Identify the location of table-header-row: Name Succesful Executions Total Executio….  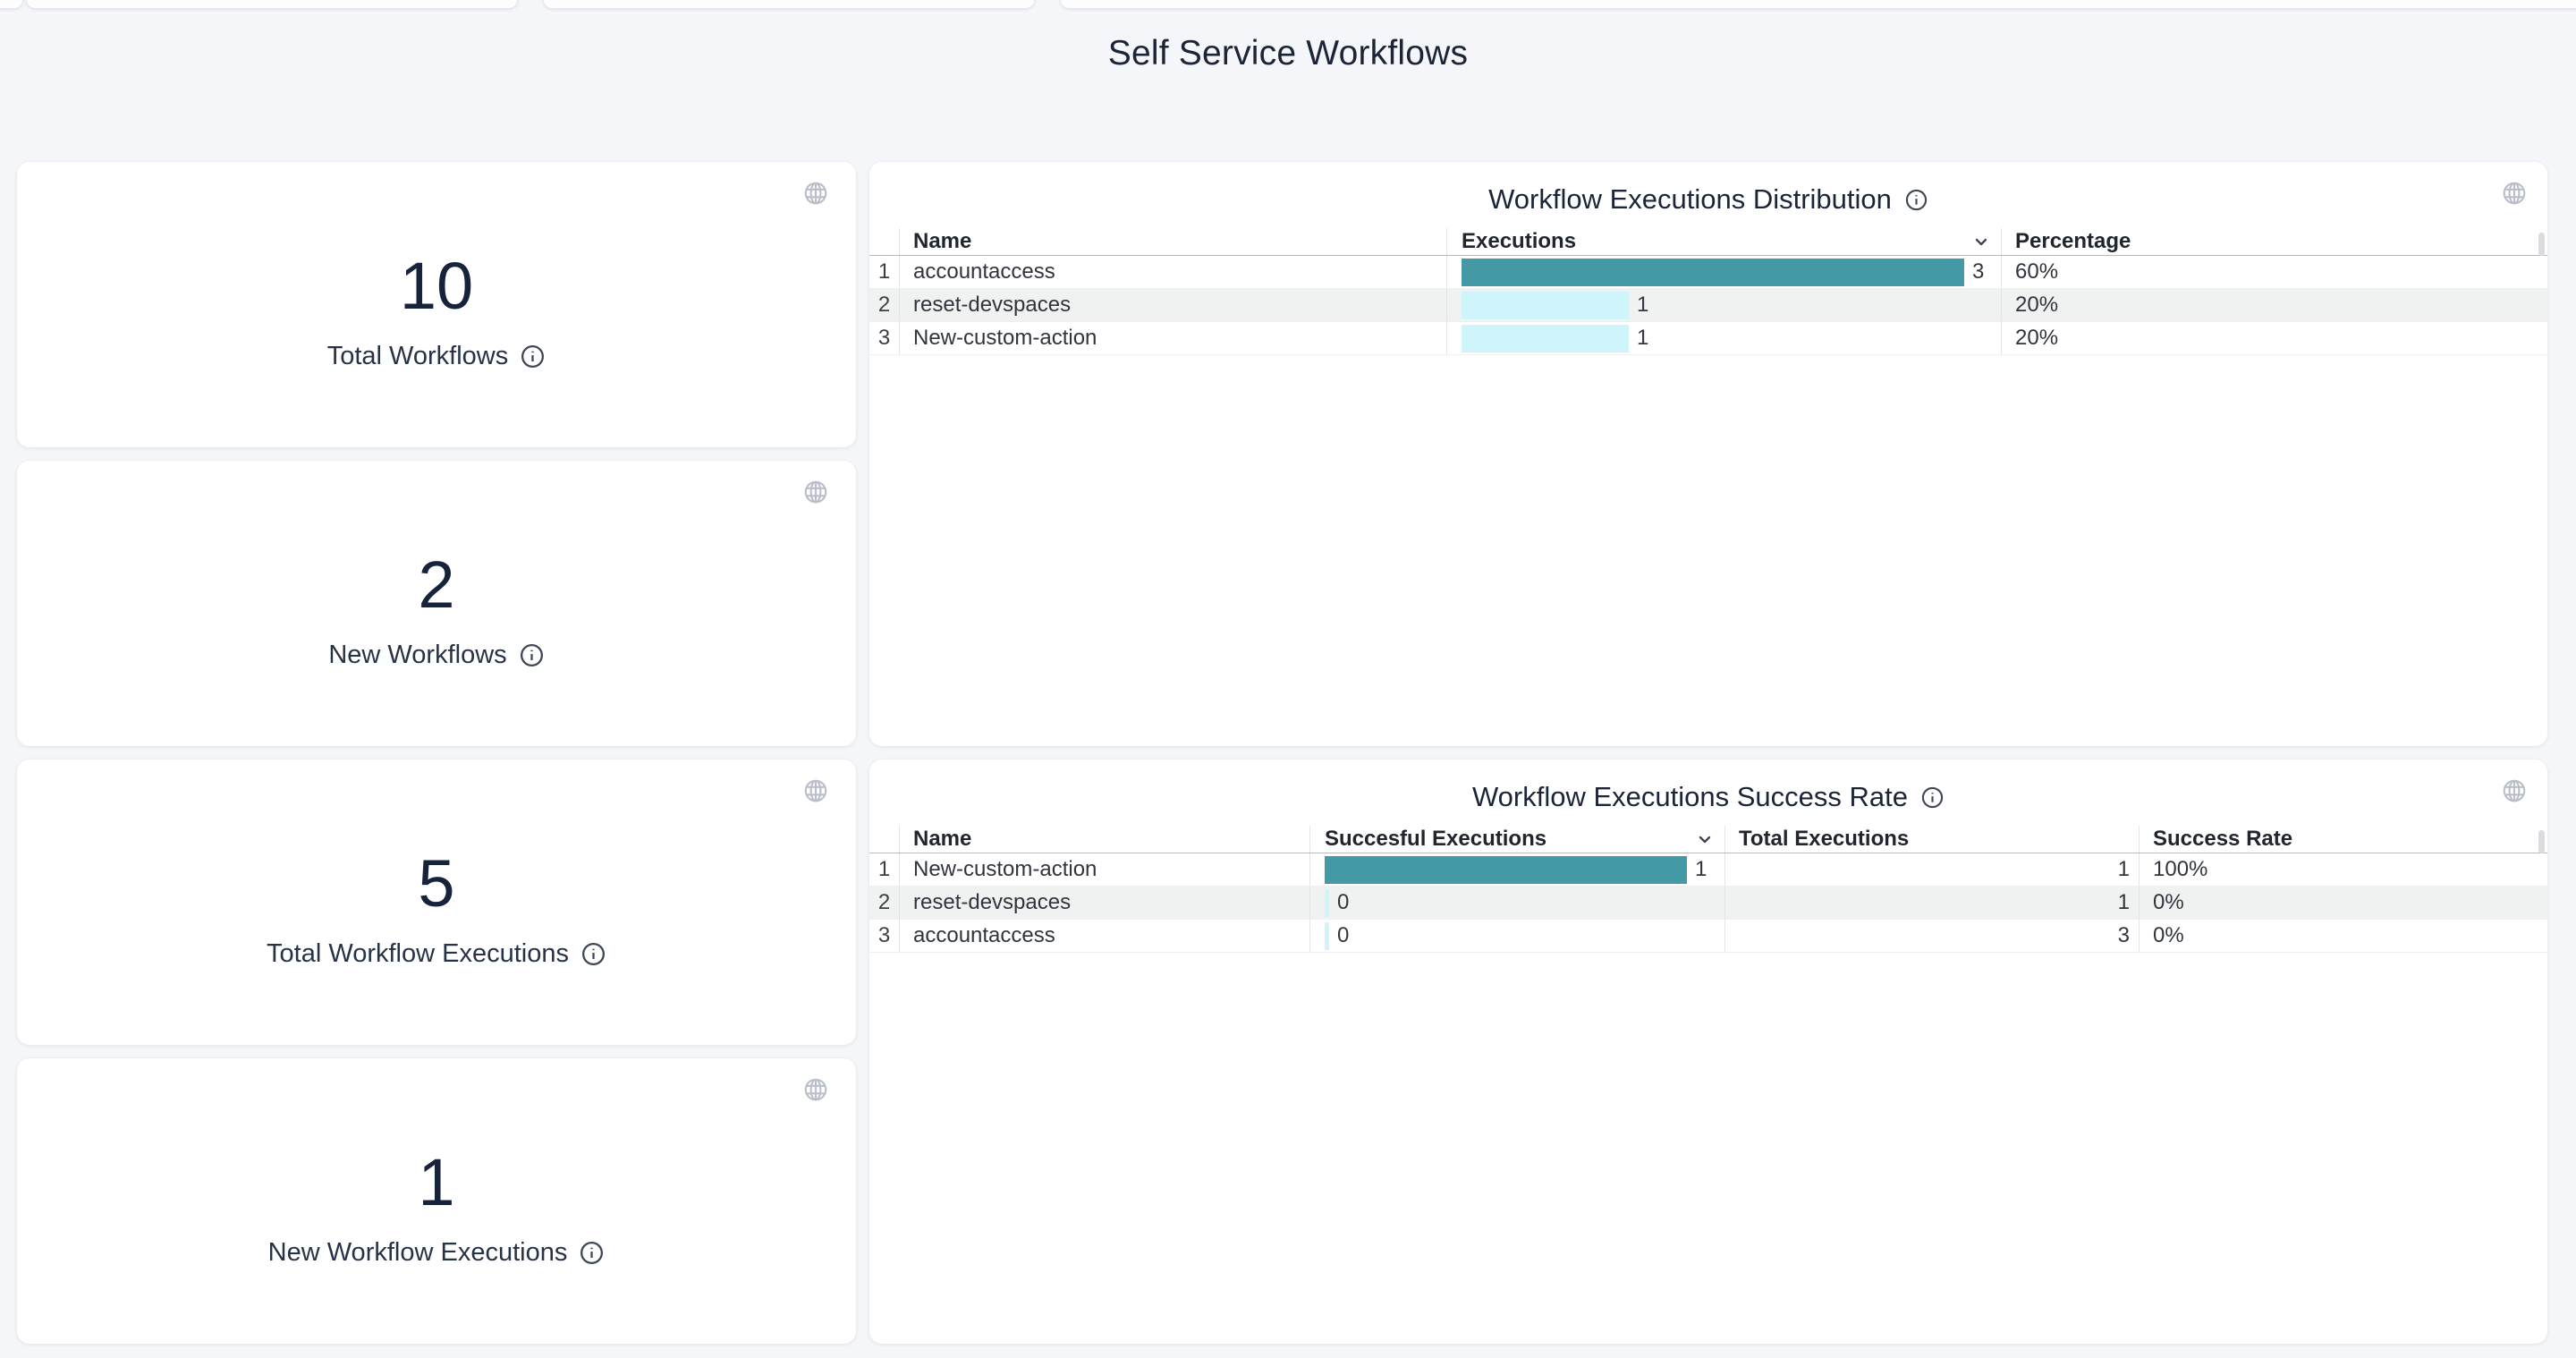
(1708, 839).